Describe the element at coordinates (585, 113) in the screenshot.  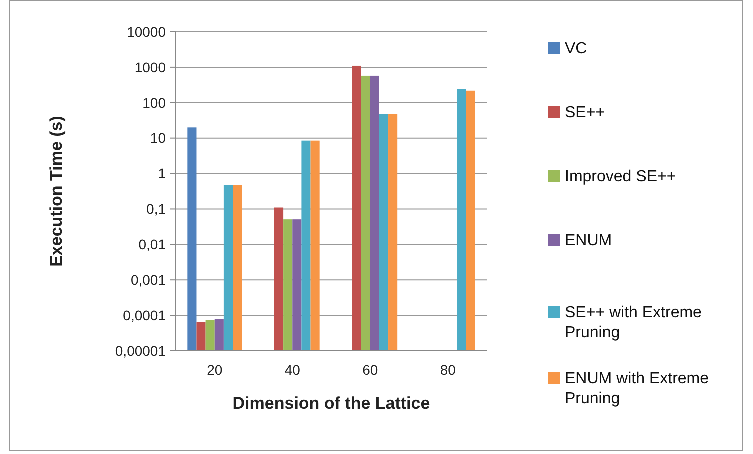
I see `legend-label: SE++` at that location.